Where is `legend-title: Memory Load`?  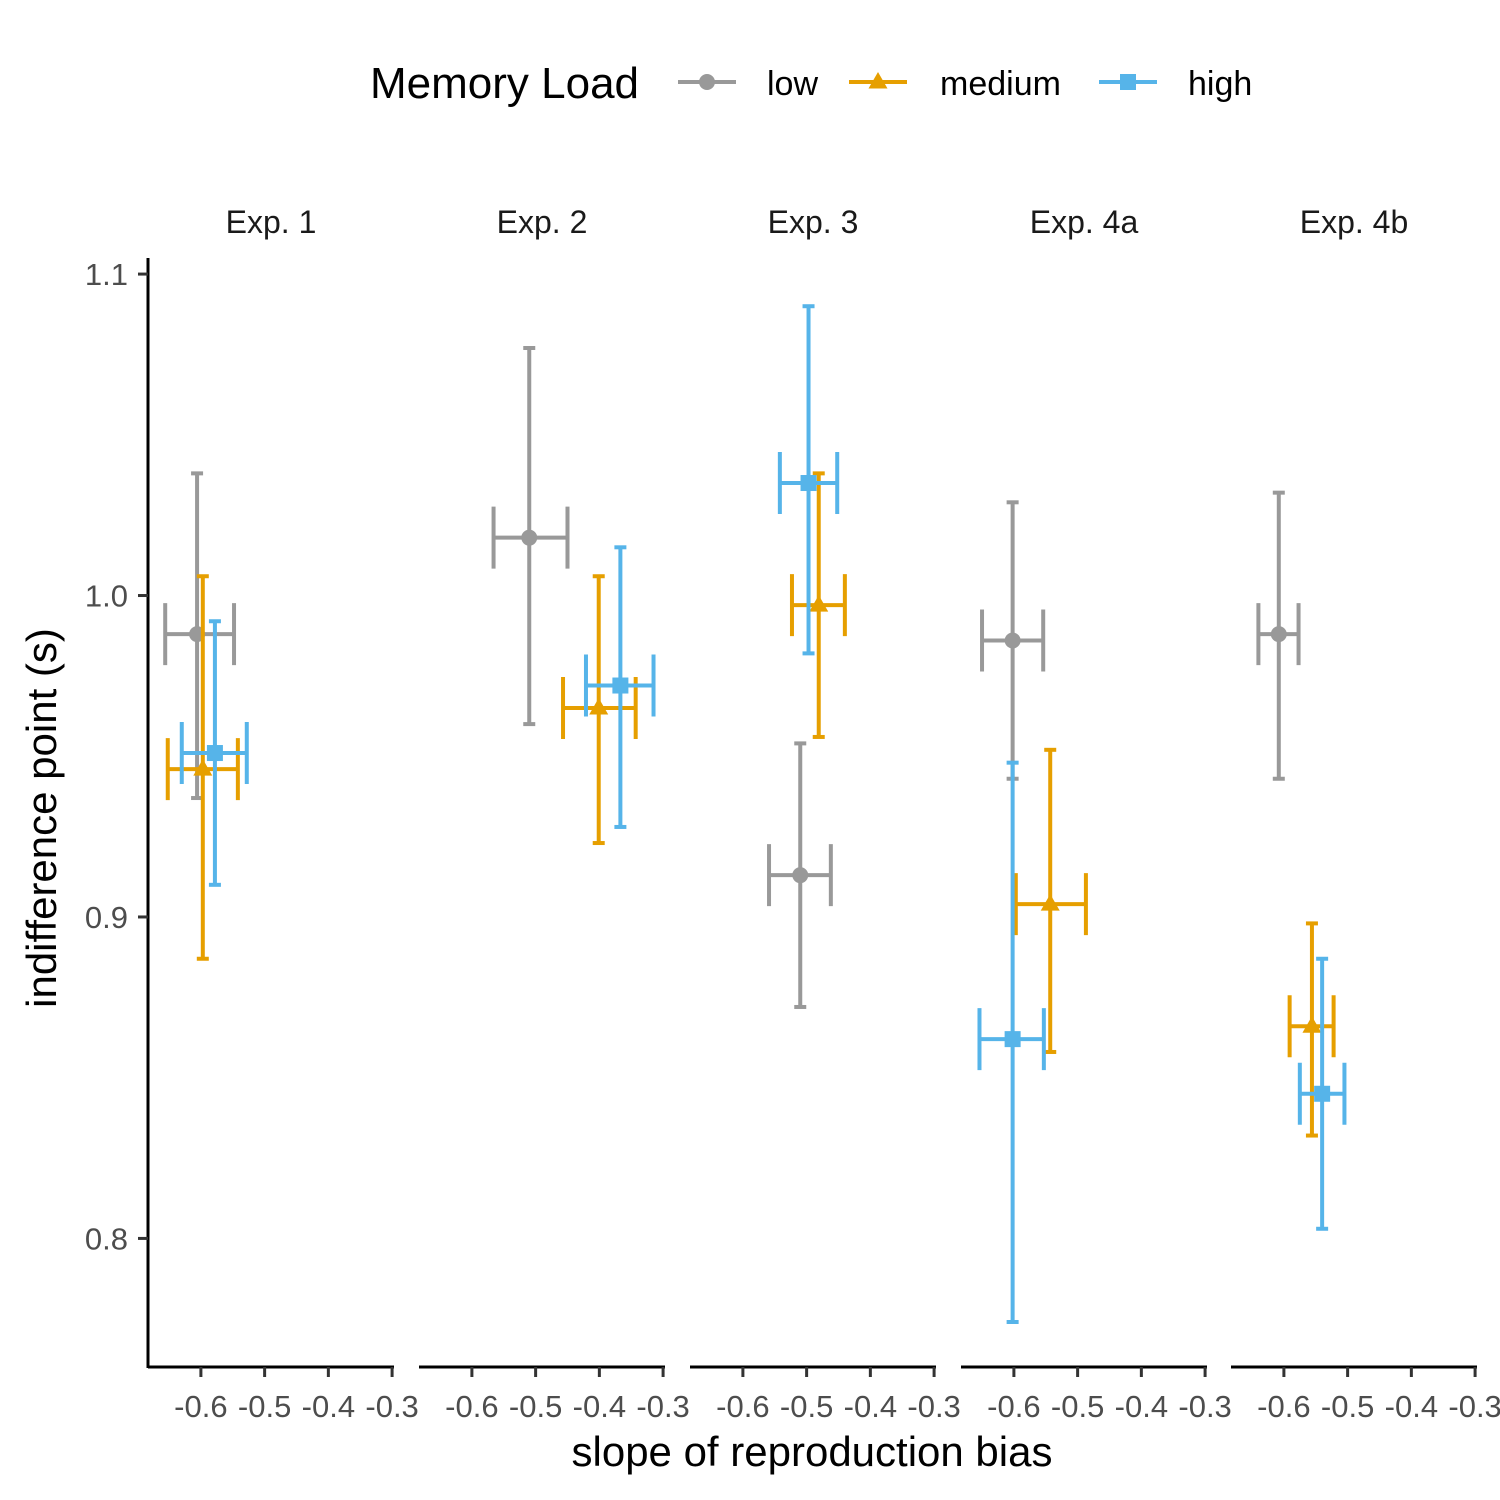 legend-title: Memory Load is located at coordinates (504, 83).